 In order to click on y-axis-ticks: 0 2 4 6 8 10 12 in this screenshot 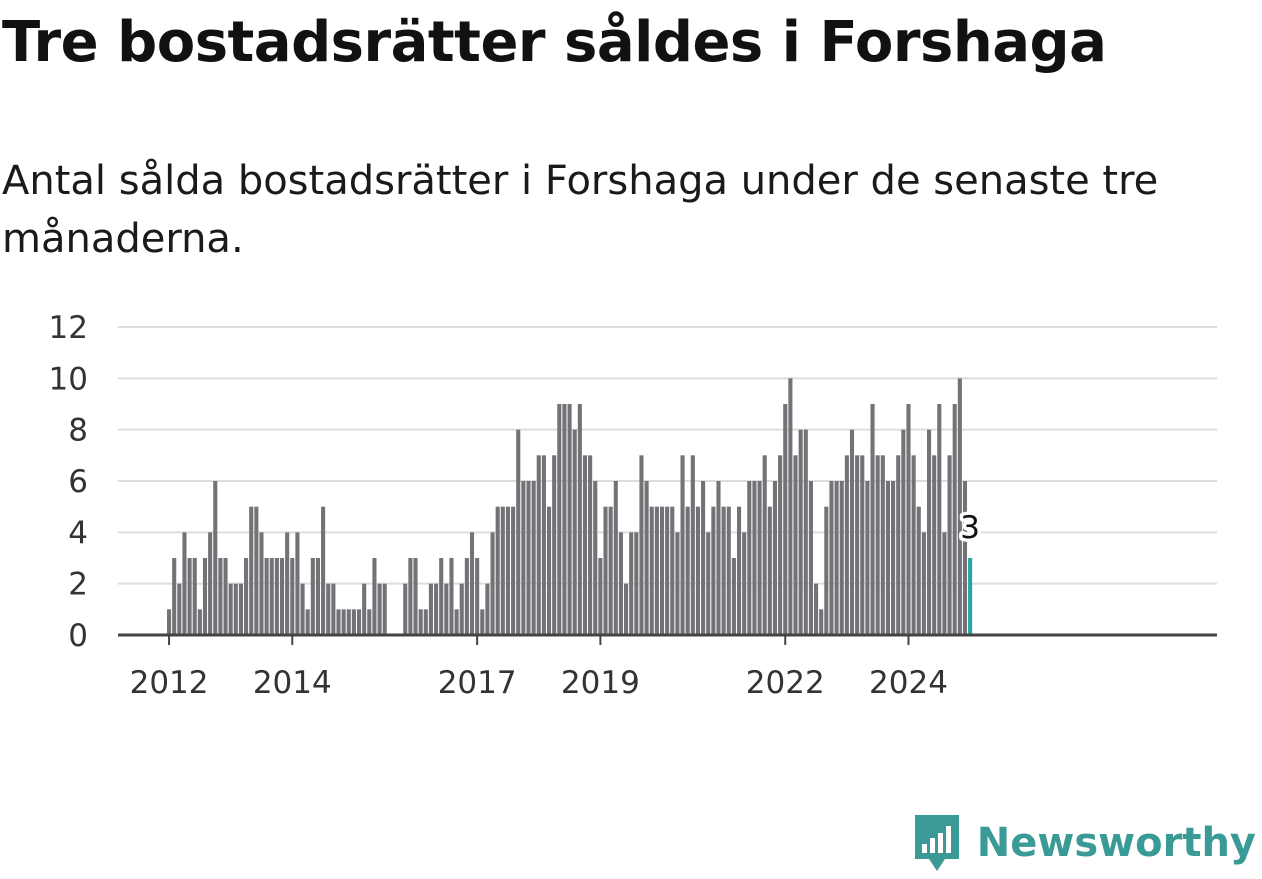, I will do `click(68, 482)`.